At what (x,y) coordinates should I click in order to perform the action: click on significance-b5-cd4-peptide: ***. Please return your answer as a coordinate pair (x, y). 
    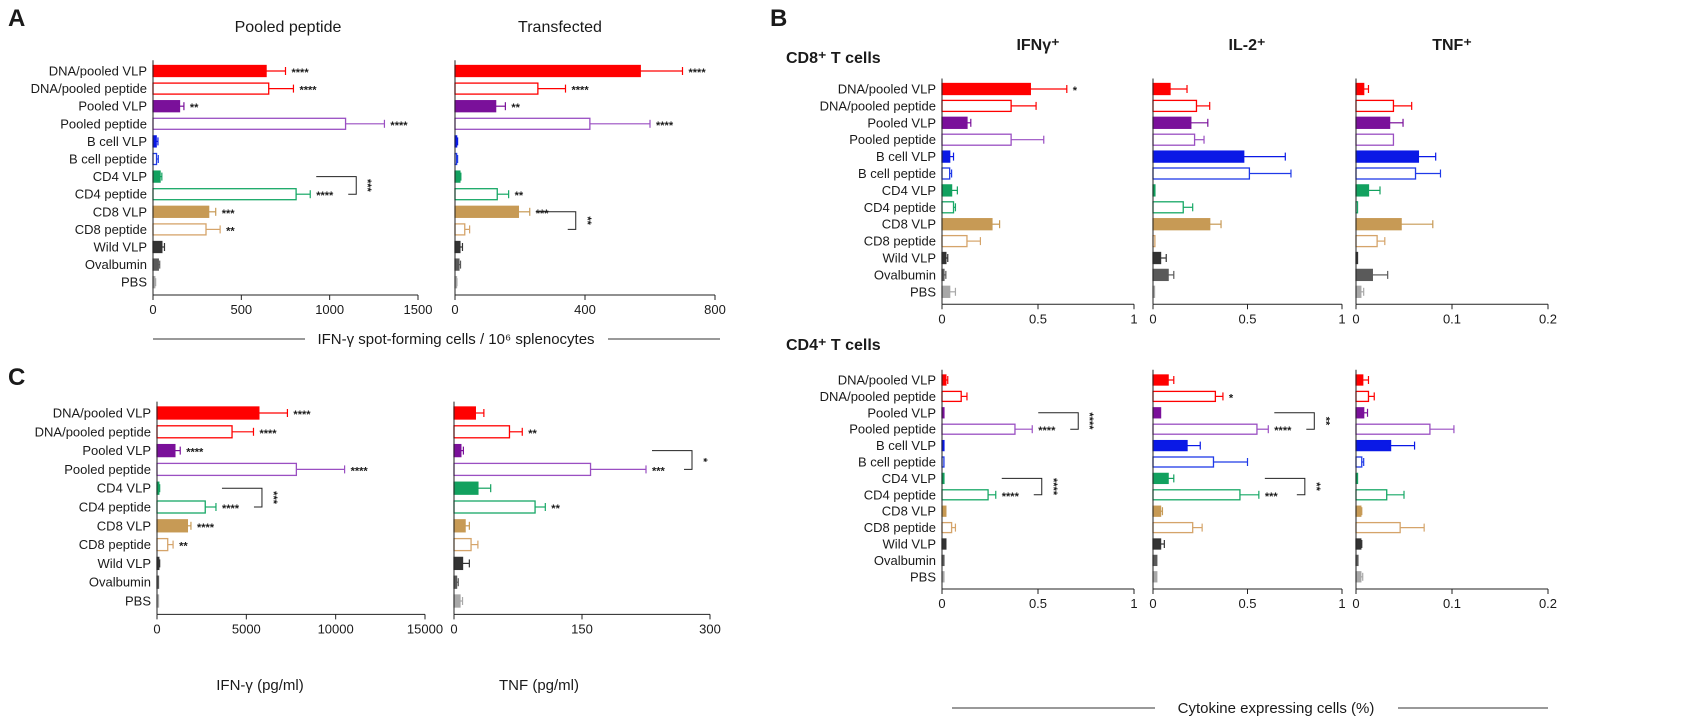
    Looking at the image, I should click on (1272, 497).